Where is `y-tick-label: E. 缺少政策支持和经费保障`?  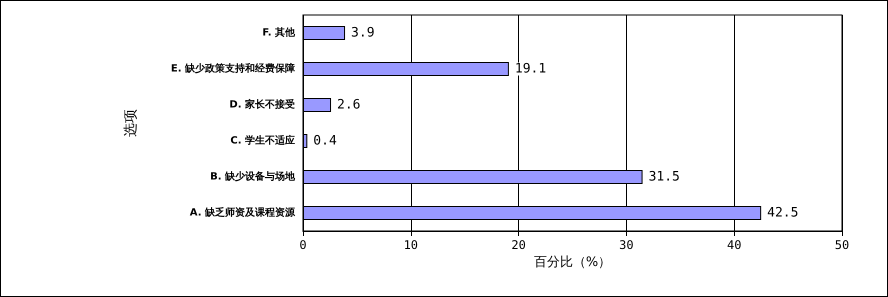
y-tick-label: E. 缺少政策支持和经费保障 is located at coordinates (232, 68).